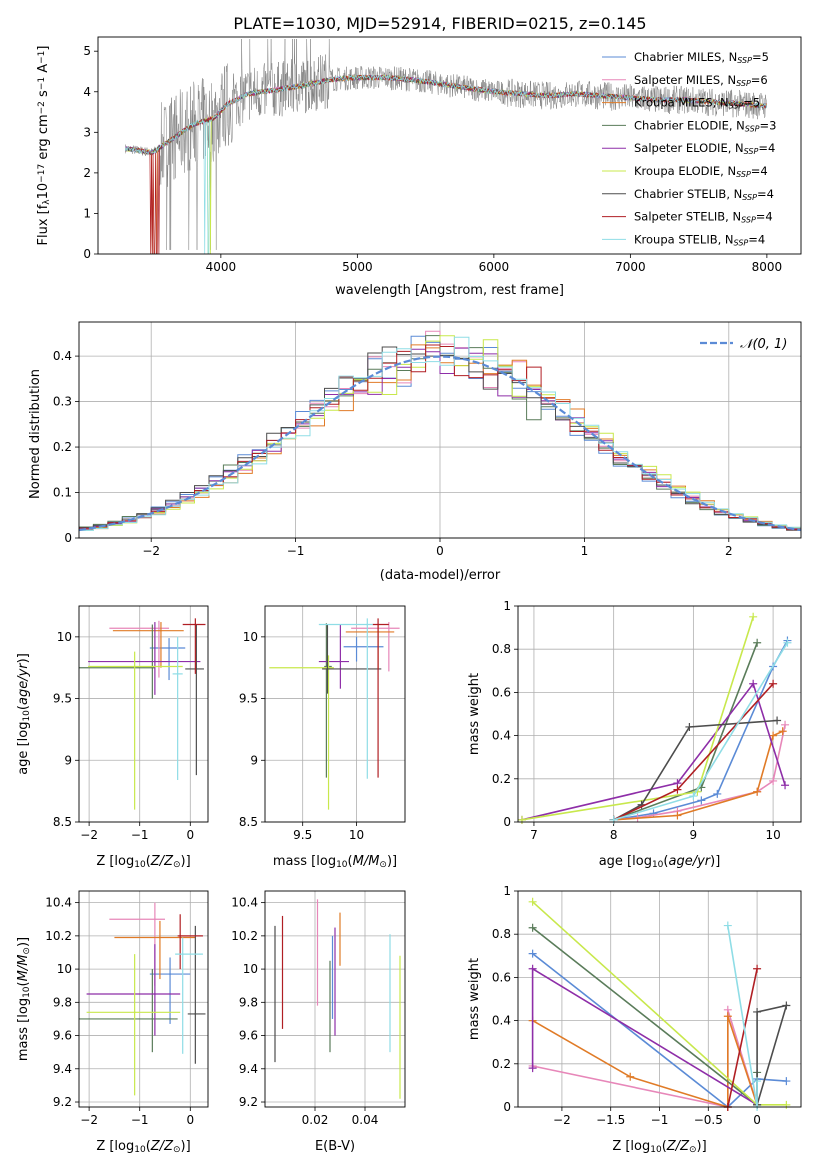 This screenshot has width=819, height=1170. I want to click on x-tick-label: −1, so click(296, 551).